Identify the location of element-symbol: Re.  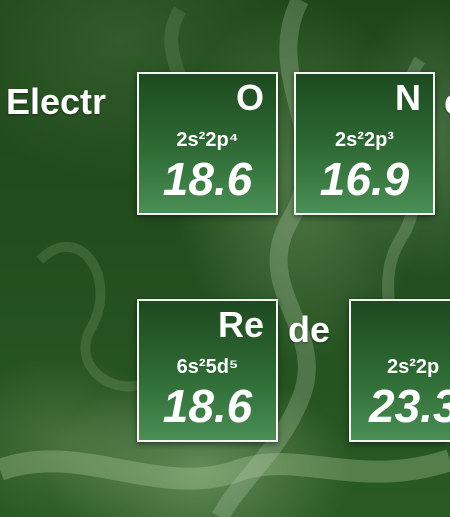
(240, 324).